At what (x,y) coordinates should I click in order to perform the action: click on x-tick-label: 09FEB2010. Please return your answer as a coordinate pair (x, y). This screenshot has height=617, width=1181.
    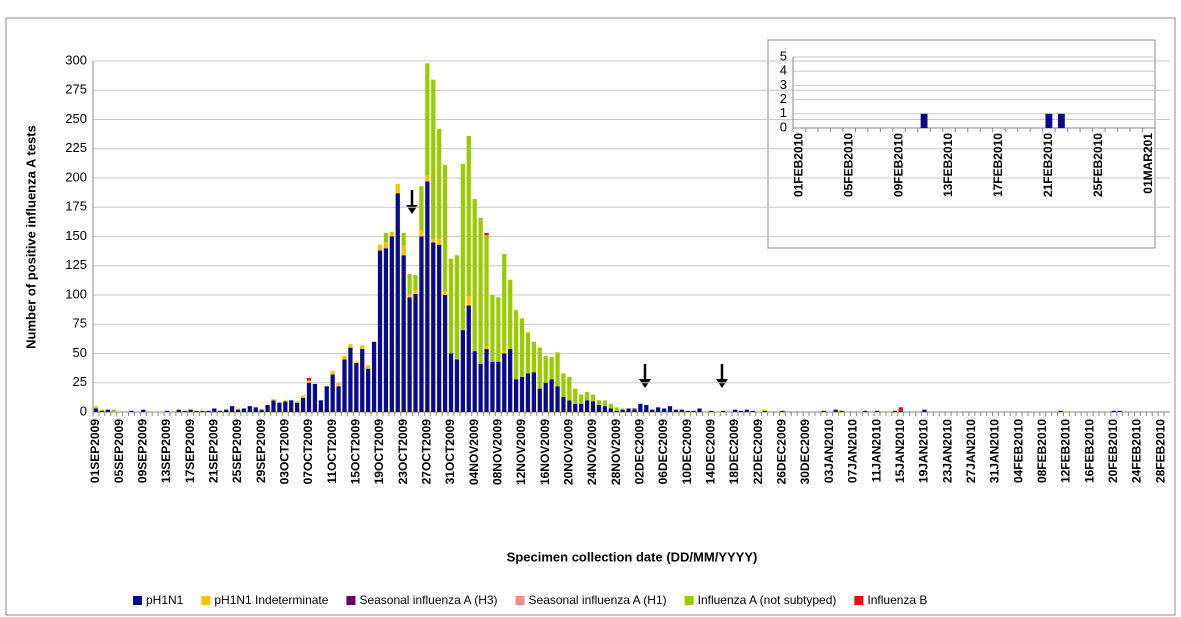
    Looking at the image, I should click on (898, 165).